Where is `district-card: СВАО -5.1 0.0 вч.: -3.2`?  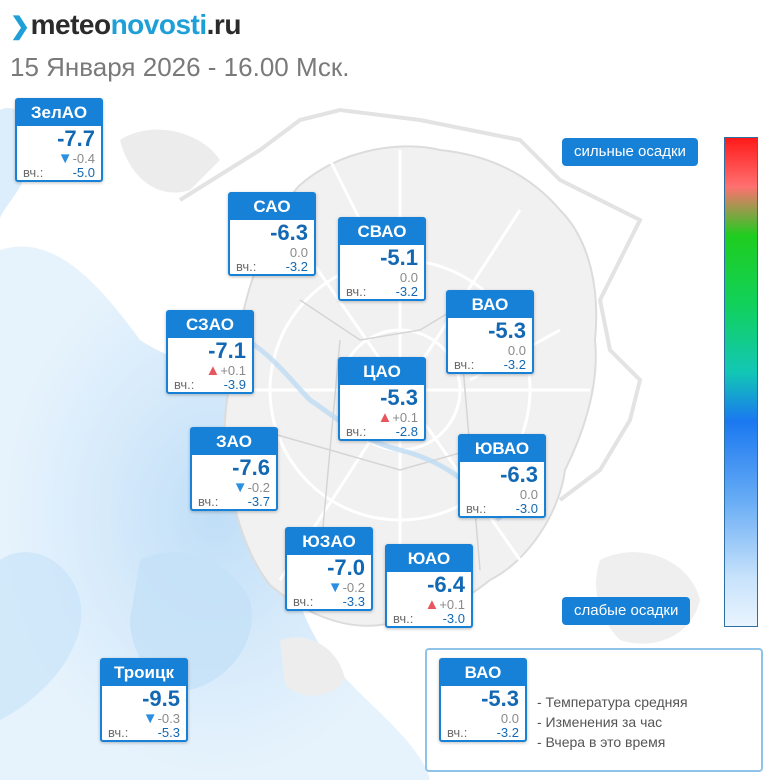
district-card: СВАО -5.1 0.0 вч.: -3.2 is located at coordinates (382, 259).